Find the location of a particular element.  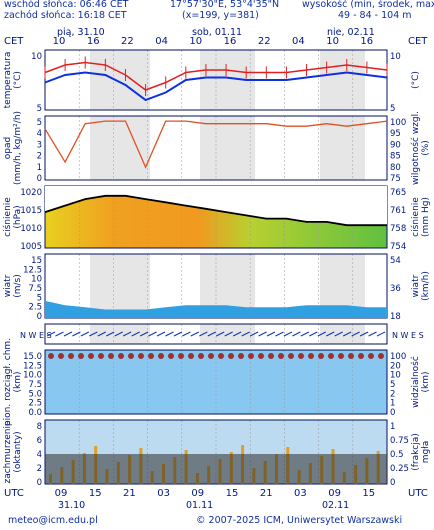

hour-top-3: 04 is located at coordinates (161, 41).